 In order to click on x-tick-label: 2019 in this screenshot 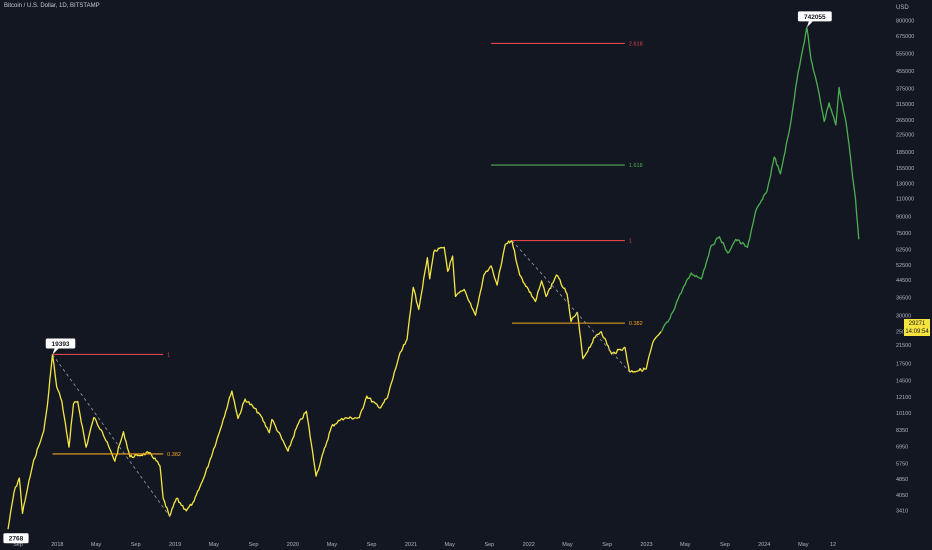, I will do `click(175, 545)`.